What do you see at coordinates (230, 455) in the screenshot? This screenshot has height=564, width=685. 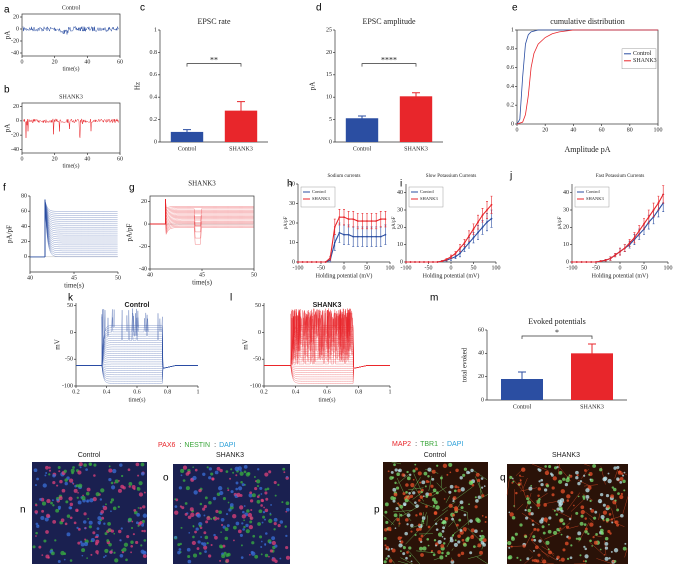 I see `image-title: SHANK3` at bounding box center [230, 455].